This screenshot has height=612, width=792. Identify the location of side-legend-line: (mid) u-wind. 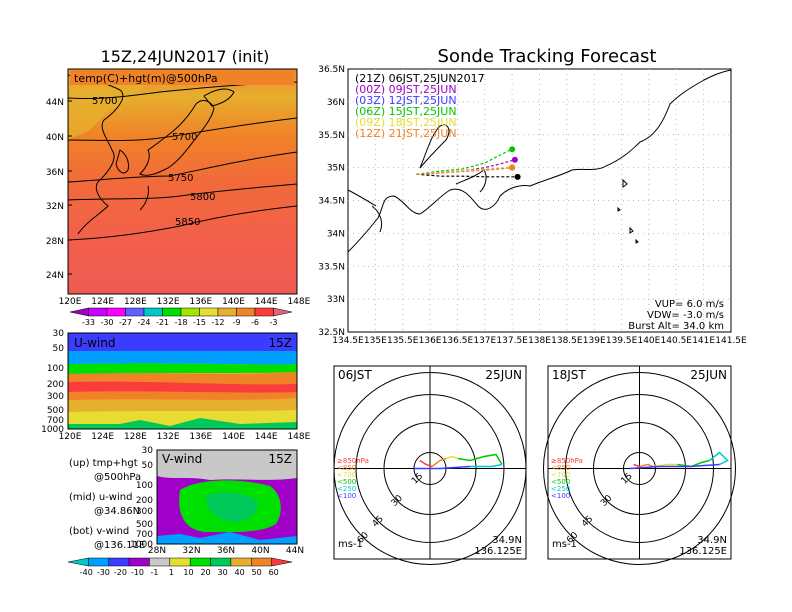
(100, 497).